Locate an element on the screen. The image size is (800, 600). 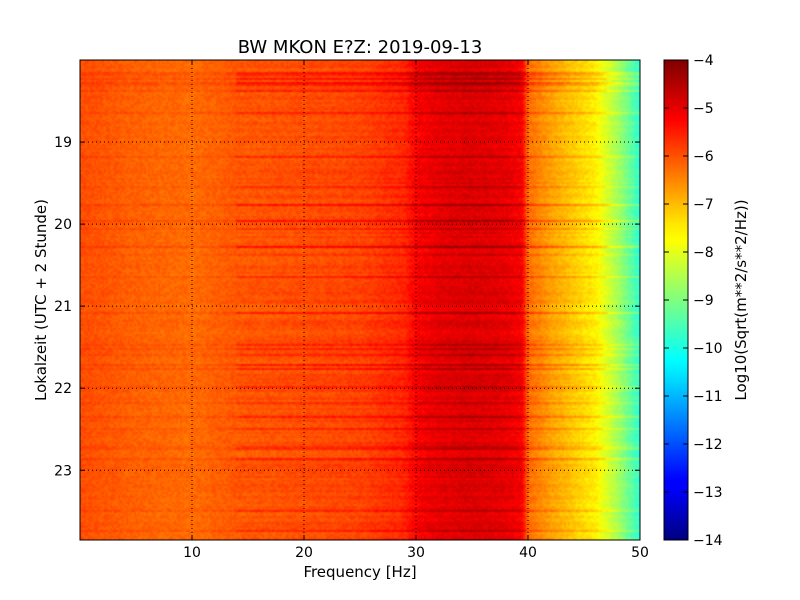
x-tick-label: 10 is located at coordinates (192, 553).